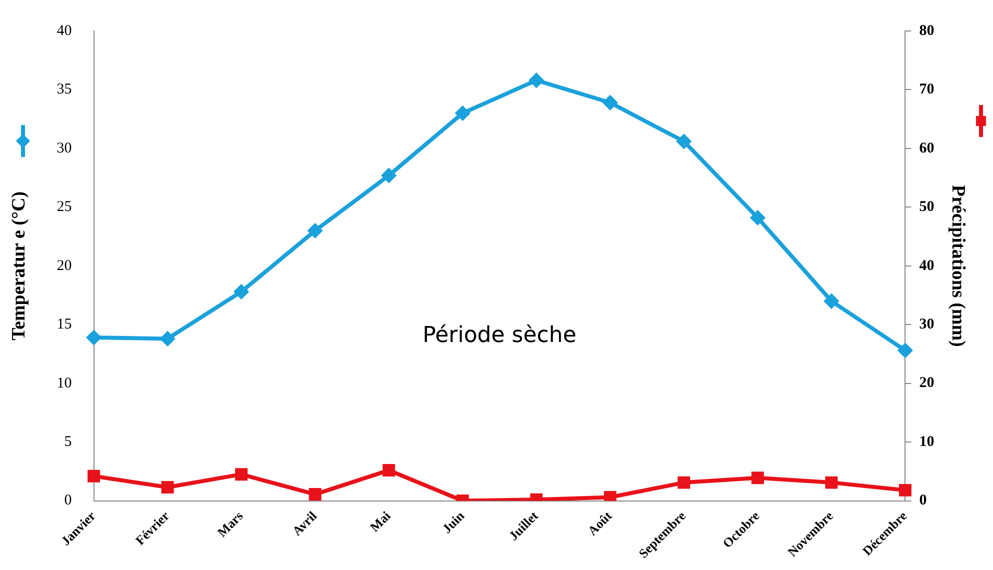 Image resolution: width=993 pixels, height=570 pixels. I want to click on y-axis-title: Temperatur e (°C), so click(19, 265).